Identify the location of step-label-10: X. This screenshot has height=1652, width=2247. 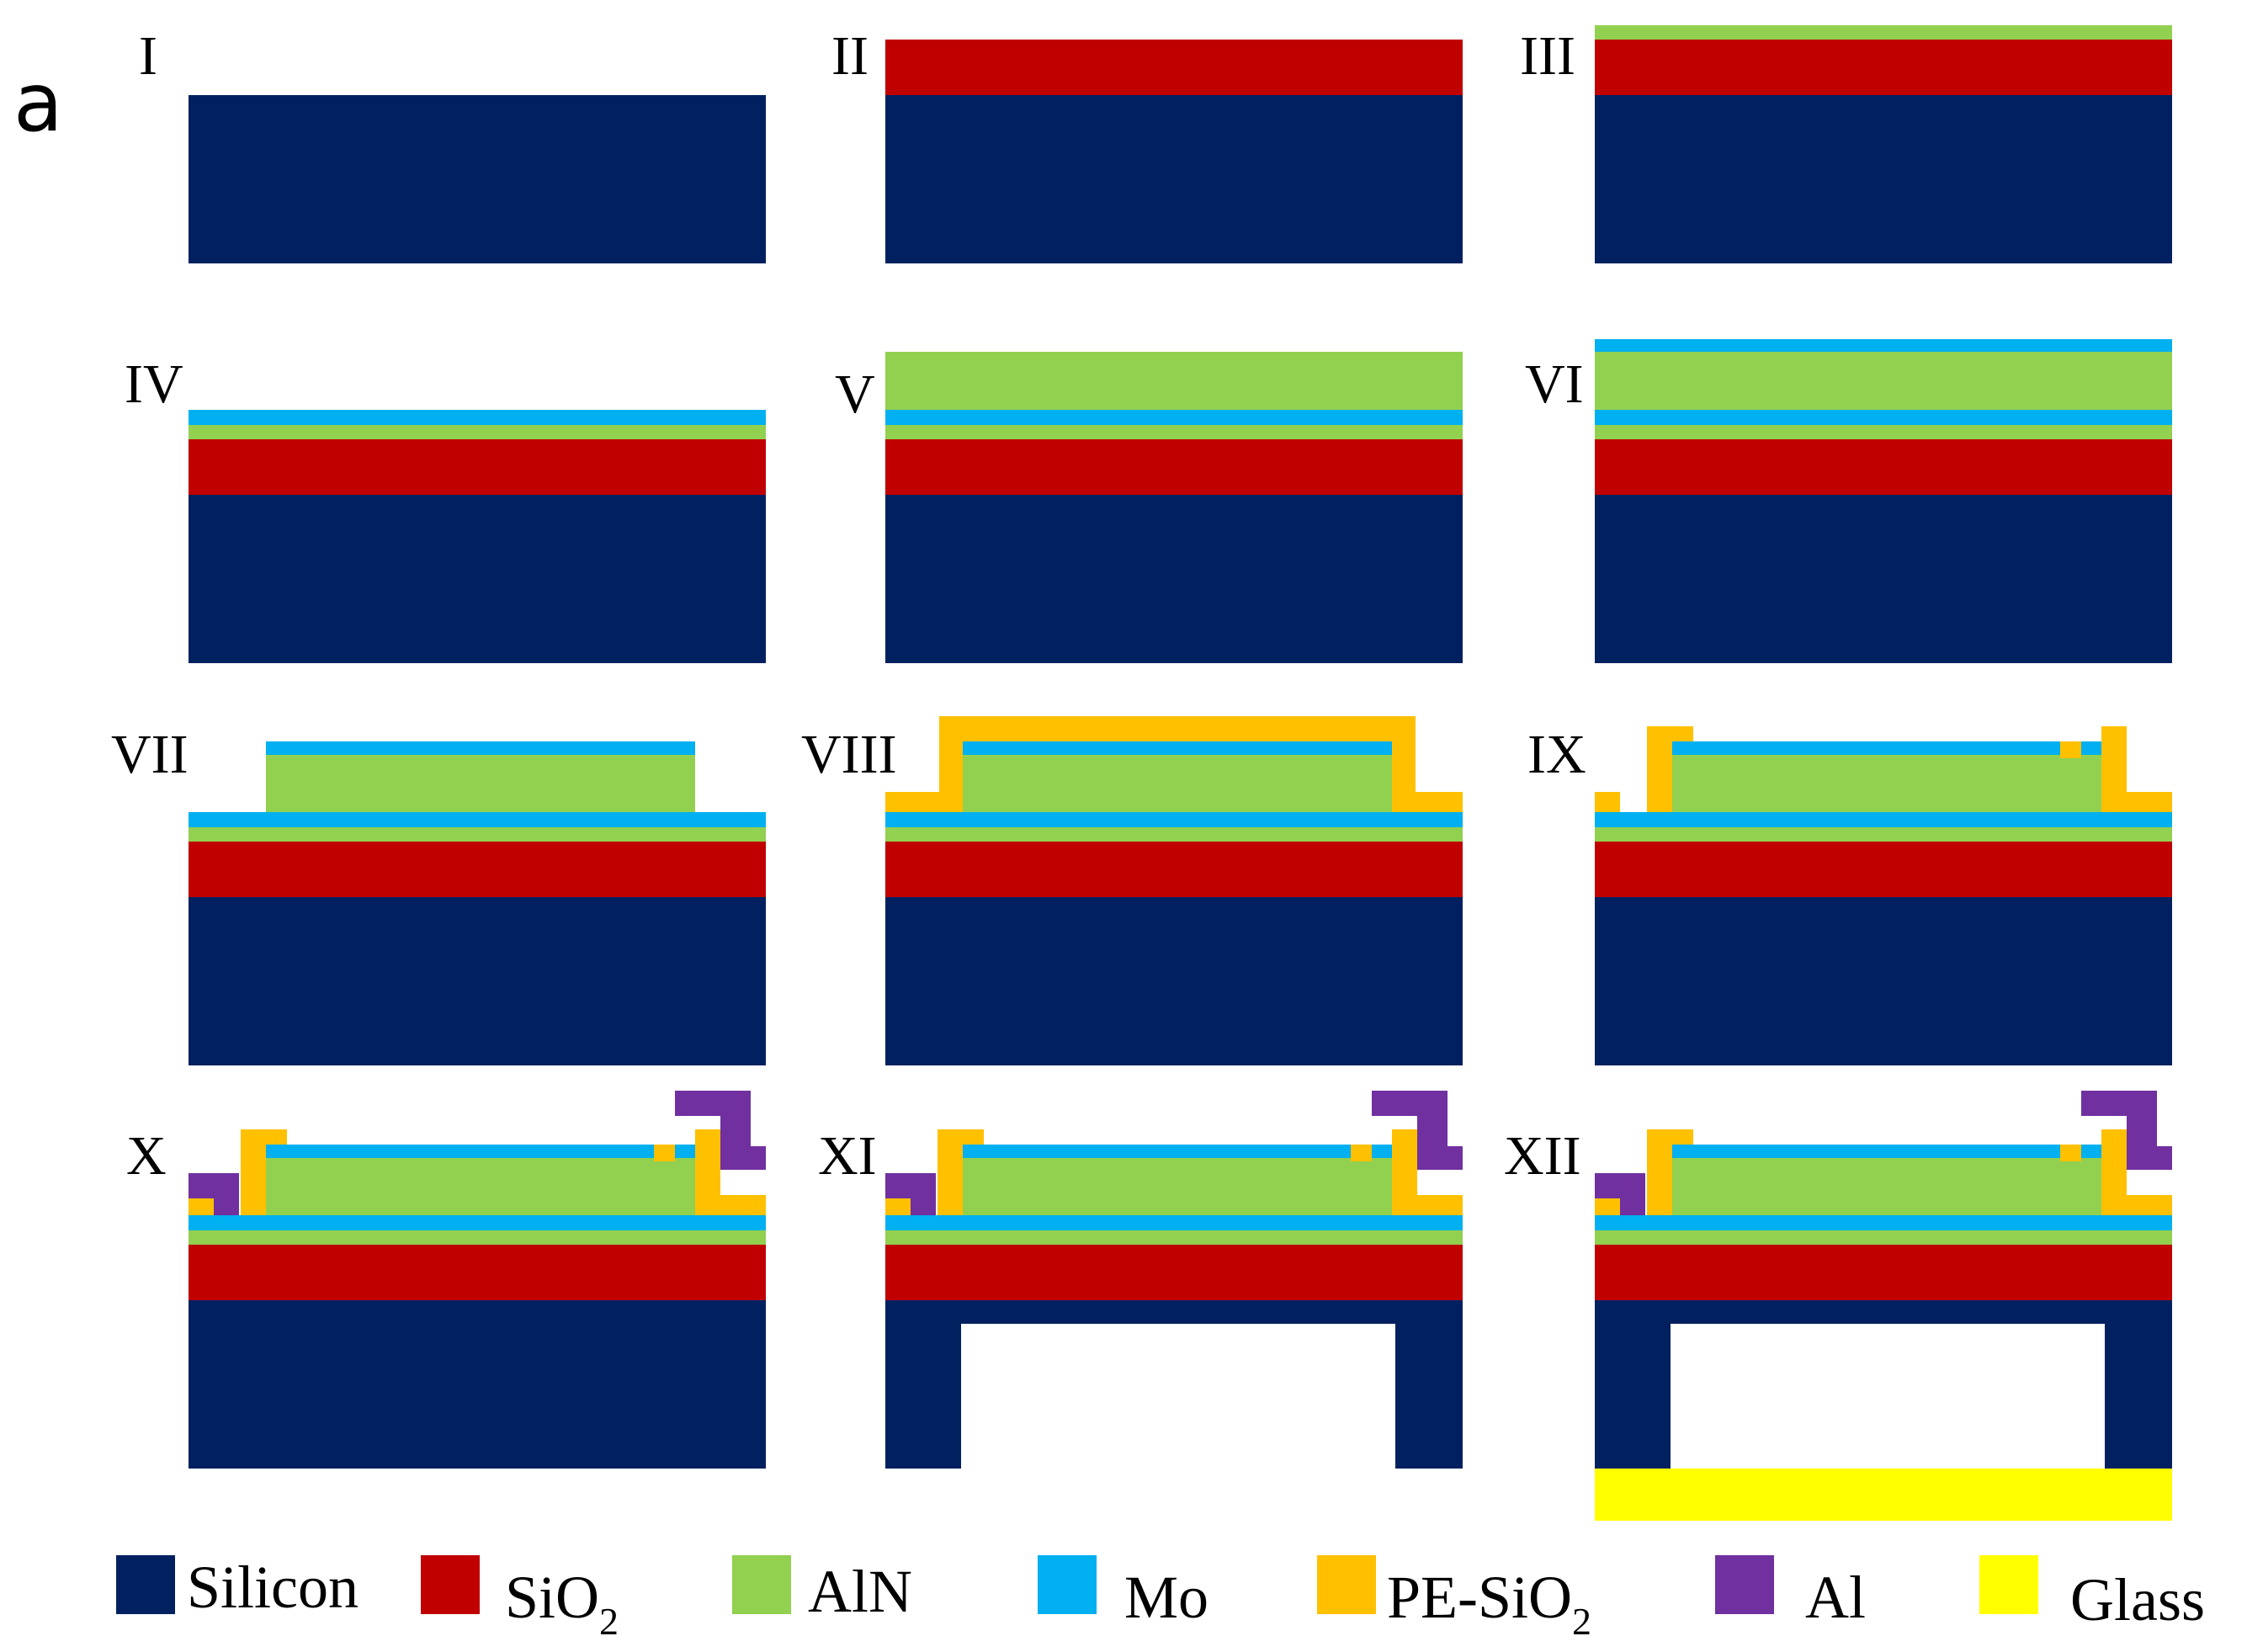
(146, 1156).